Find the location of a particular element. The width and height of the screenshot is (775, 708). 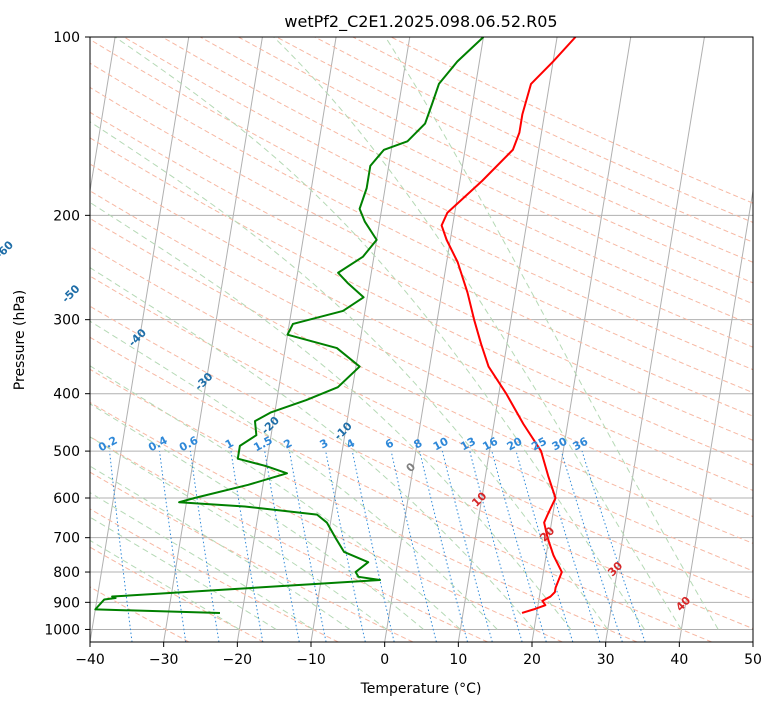

y-tick-label: 300 is located at coordinates (66, 321).